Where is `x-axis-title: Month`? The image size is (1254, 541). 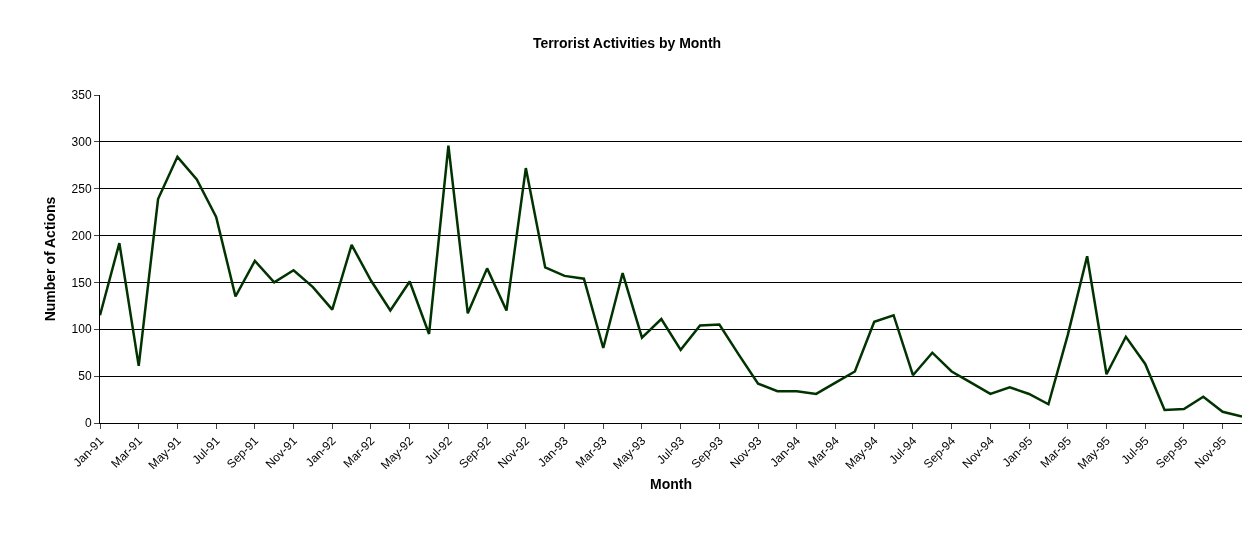
x-axis-title: Month is located at coordinates (671, 484).